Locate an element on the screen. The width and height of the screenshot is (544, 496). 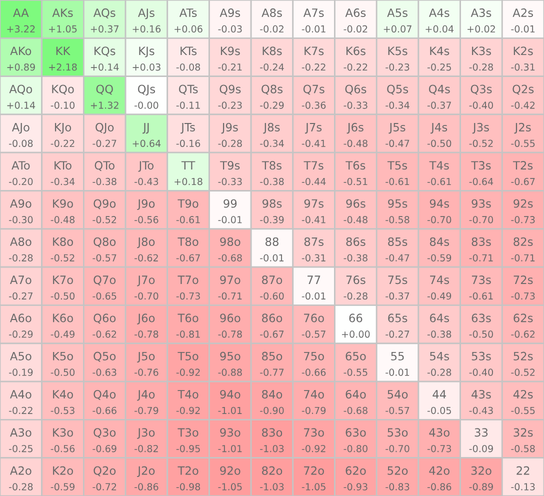
data-label: +0.04 is located at coordinates (440, 29).